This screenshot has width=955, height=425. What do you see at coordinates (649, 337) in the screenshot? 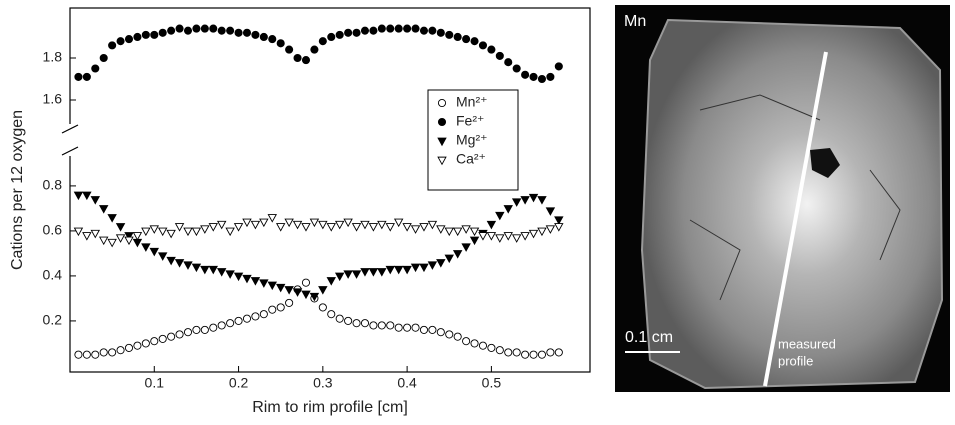
I see `scale-bar-label: 0.1 cm` at bounding box center [649, 337].